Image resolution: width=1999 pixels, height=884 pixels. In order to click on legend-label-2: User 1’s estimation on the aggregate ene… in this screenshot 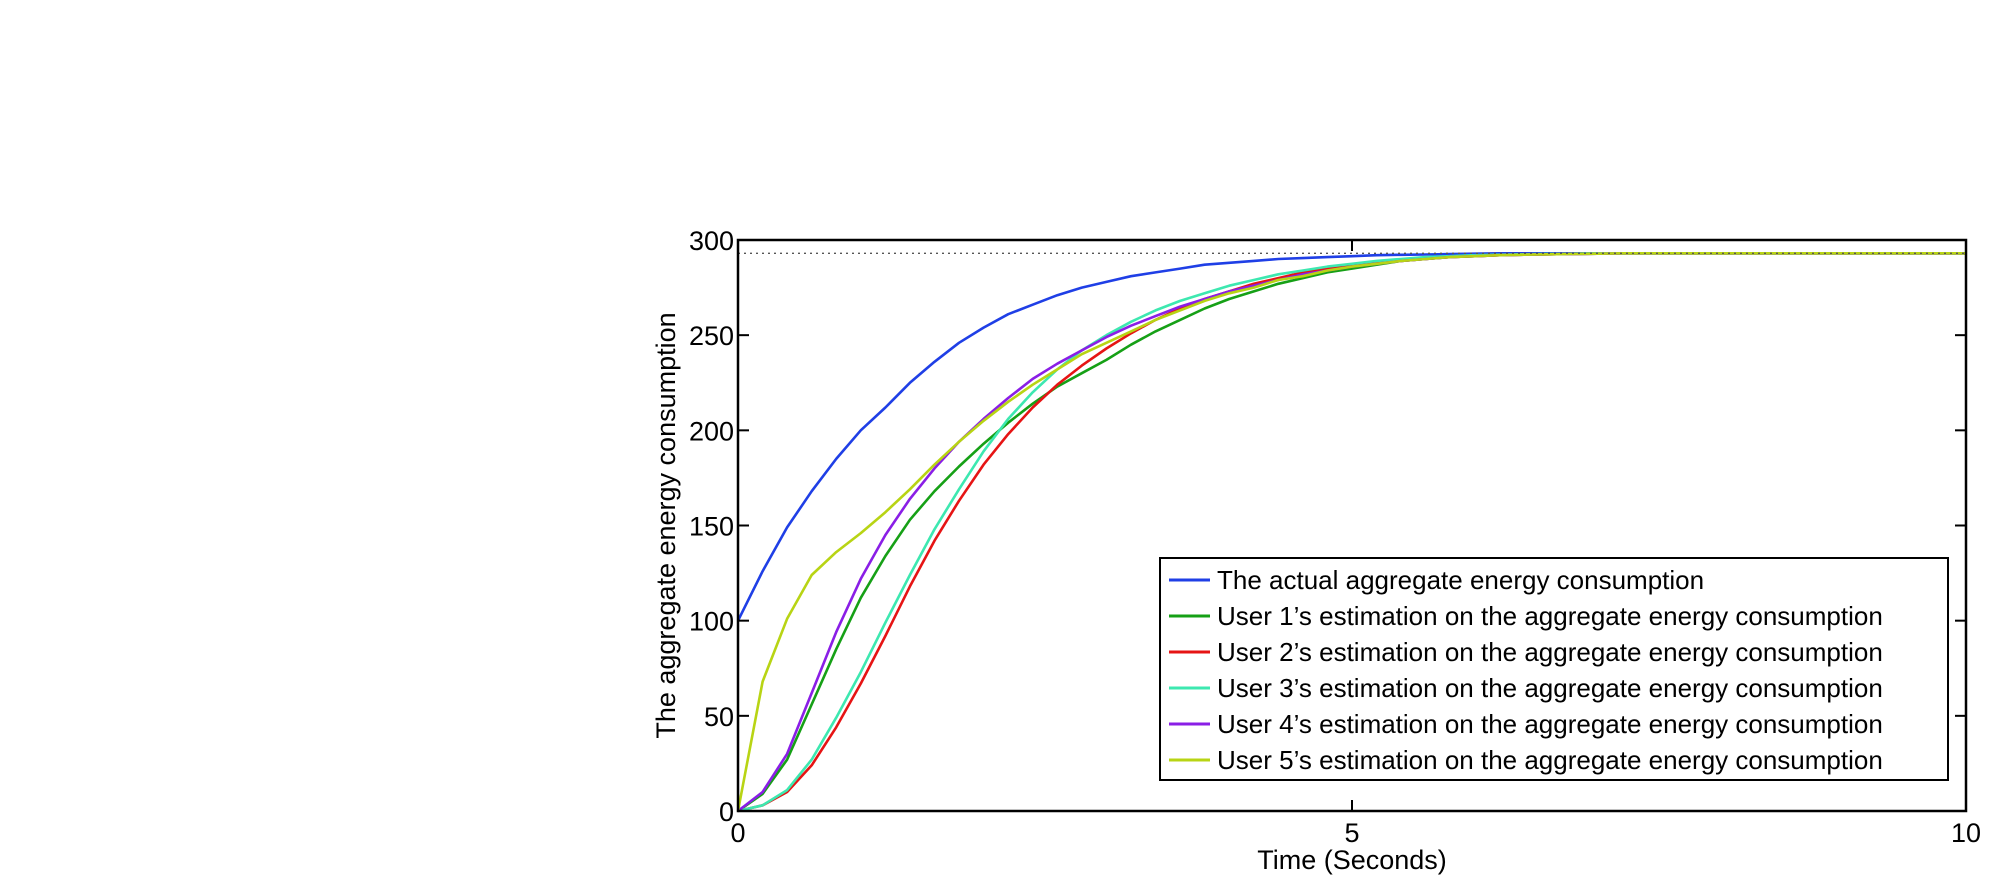, I will do `click(1550, 616)`.